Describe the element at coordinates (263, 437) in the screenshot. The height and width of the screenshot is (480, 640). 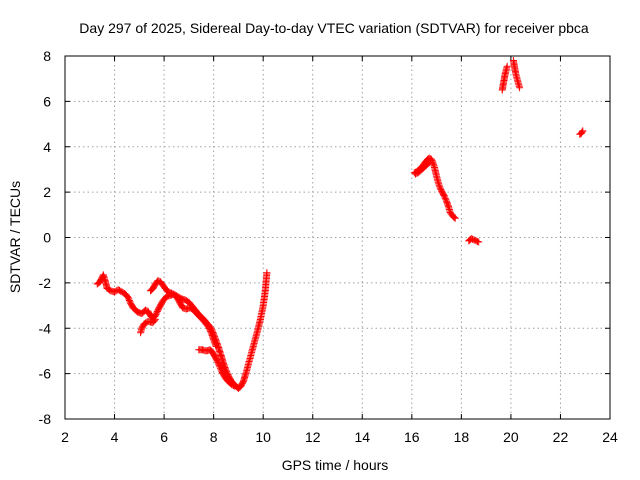
I see `x-tick-label: 10` at that location.